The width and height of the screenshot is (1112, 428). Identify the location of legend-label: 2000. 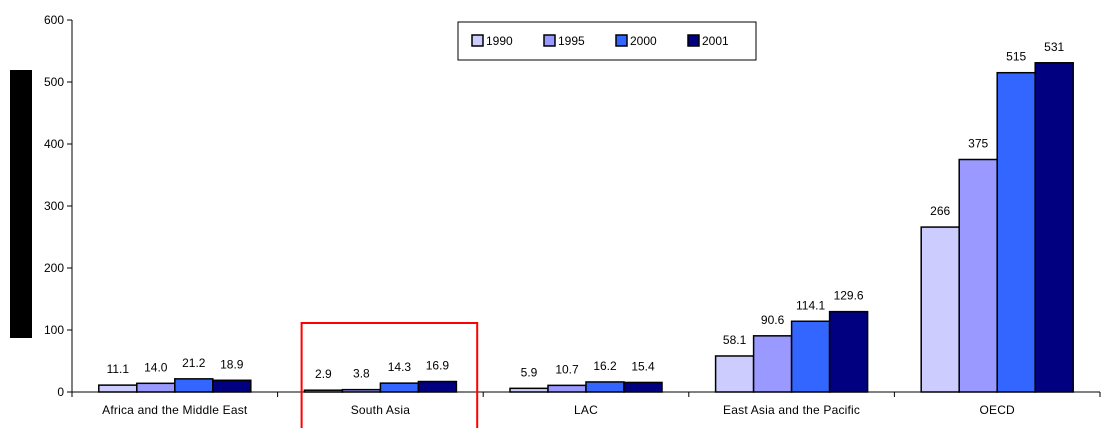
(643, 41).